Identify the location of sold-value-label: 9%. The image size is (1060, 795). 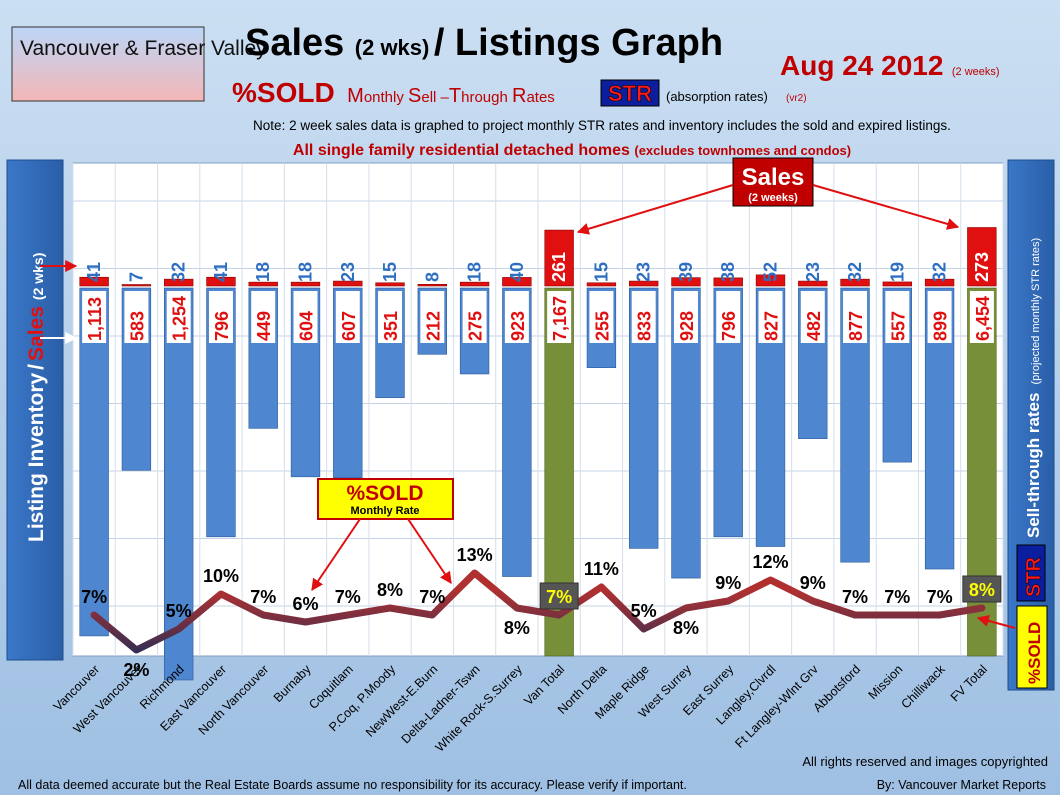
(728, 583).